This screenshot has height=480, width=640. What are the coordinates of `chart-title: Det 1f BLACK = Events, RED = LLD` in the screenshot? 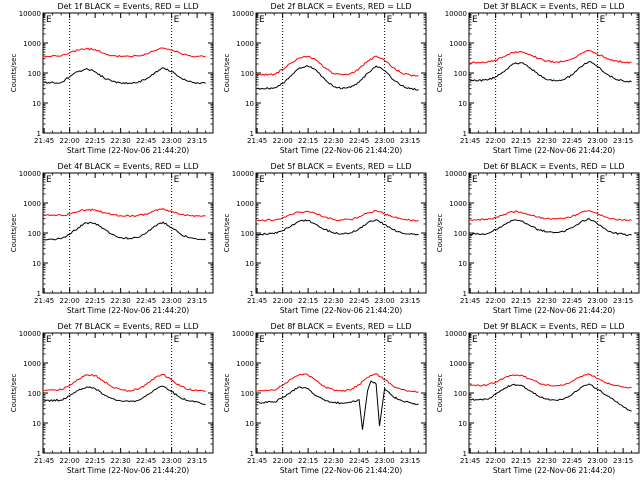 It's located at (127, 6).